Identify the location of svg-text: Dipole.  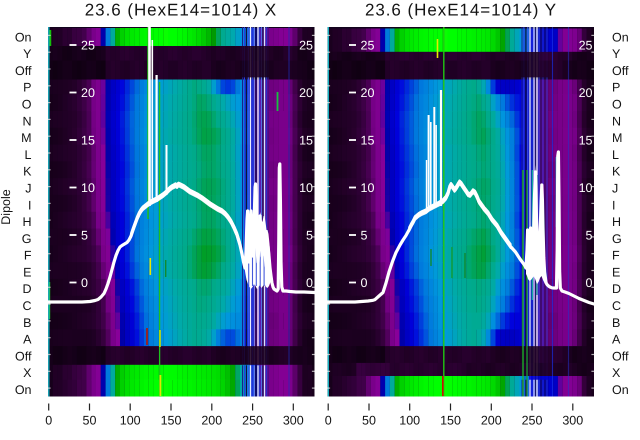
(6, 206).